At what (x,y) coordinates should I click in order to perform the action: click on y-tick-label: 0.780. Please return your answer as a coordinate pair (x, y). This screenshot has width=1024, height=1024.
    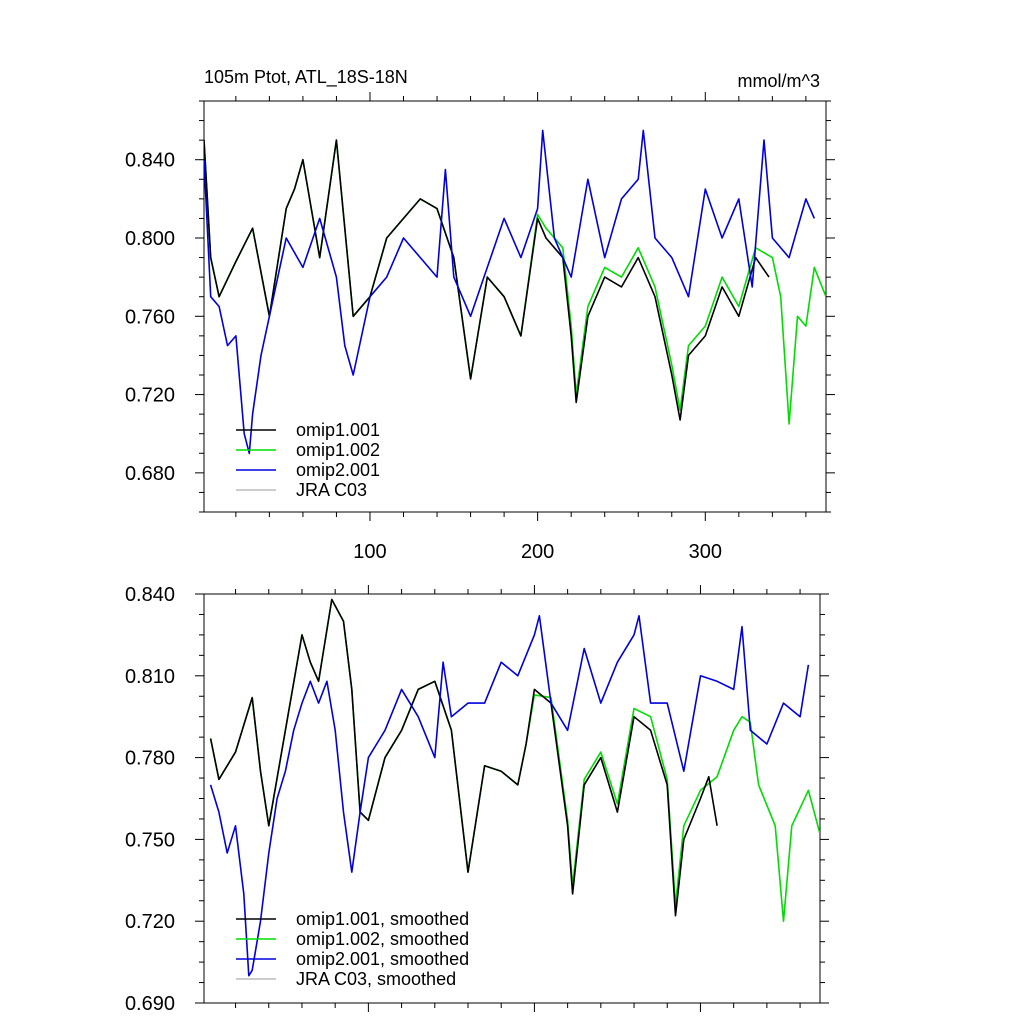
    Looking at the image, I should click on (150, 759).